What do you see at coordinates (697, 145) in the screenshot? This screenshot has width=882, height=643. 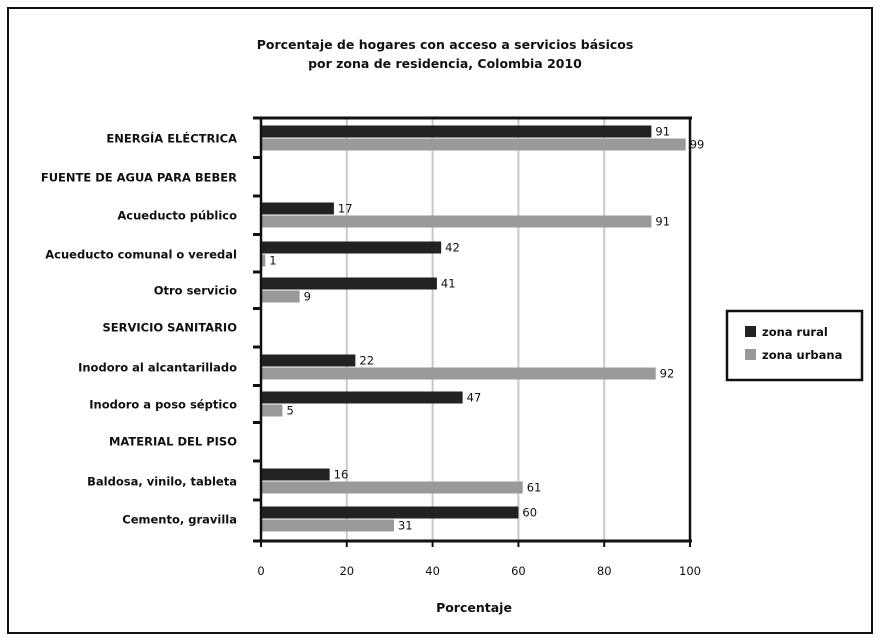 I see `data-label-zona-urbana: 99` at bounding box center [697, 145].